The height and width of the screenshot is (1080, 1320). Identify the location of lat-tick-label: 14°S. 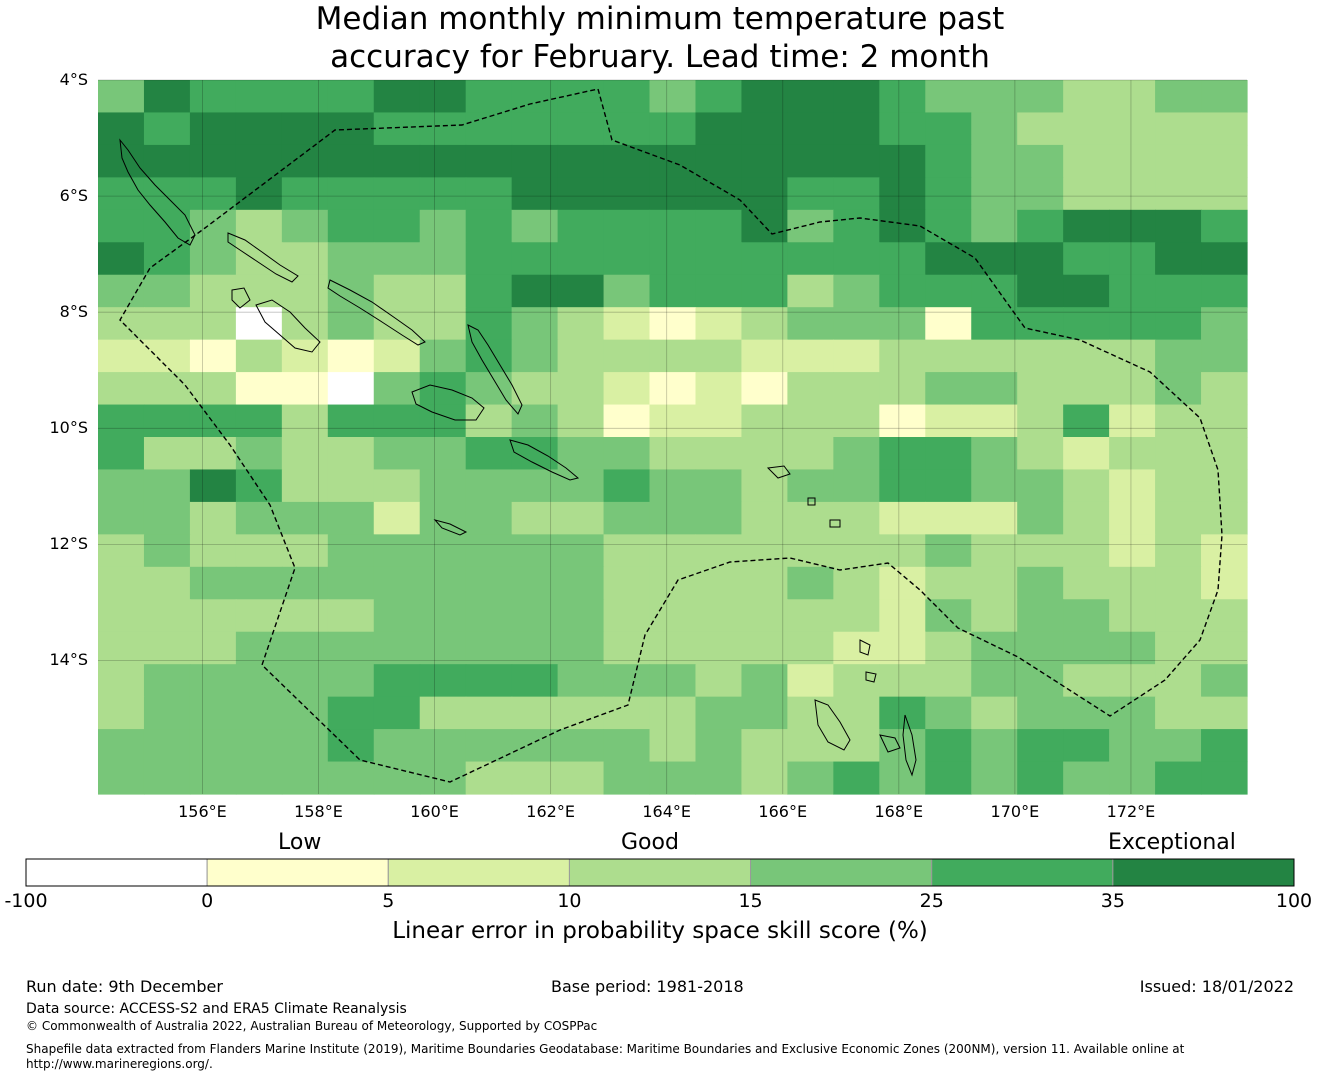
(68, 660).